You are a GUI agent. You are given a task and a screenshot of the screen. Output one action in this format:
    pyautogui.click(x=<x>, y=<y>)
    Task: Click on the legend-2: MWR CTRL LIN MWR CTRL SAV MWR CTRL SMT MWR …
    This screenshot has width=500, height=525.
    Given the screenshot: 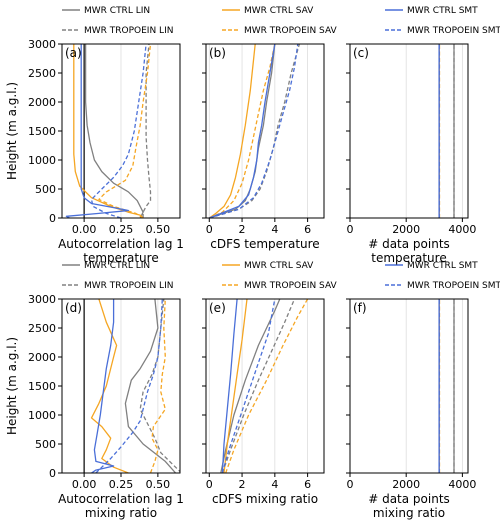 What is the action you would take?
    pyautogui.click(x=281, y=276)
    